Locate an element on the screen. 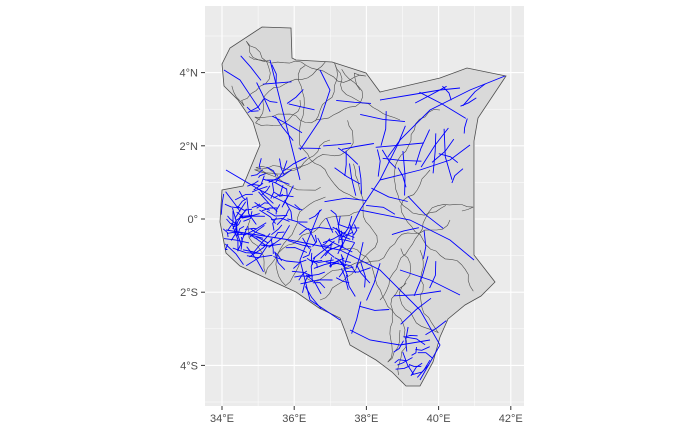  y-tick-label: 2°S is located at coordinates (189, 293).